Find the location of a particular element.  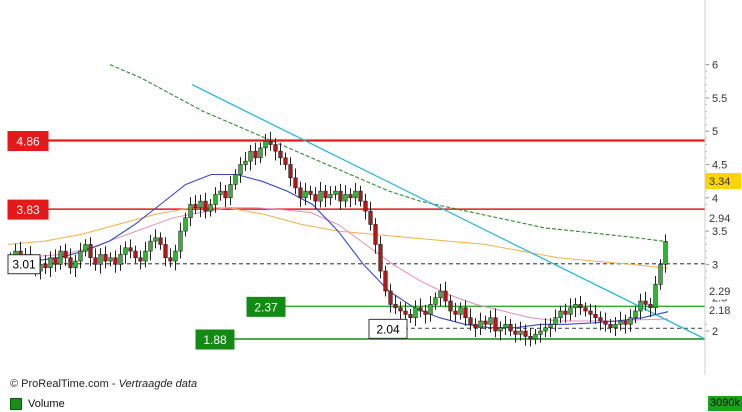

price-badge-label: 3.34 is located at coordinates (719, 182).